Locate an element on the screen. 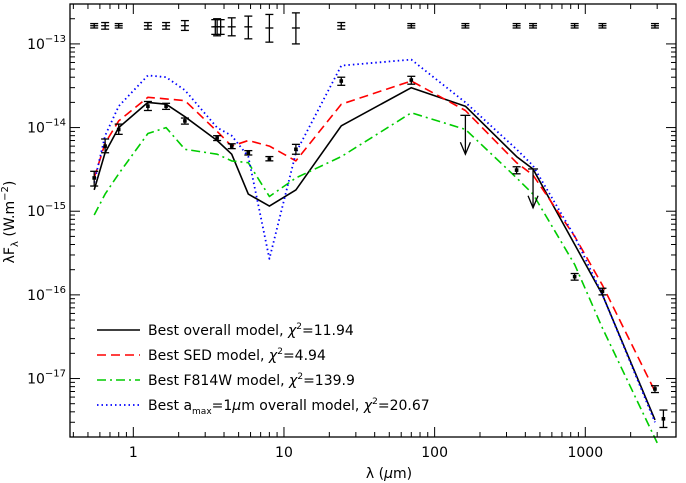 This screenshot has width=686, height=483. x-tick-label: 1 is located at coordinates (133, 453).